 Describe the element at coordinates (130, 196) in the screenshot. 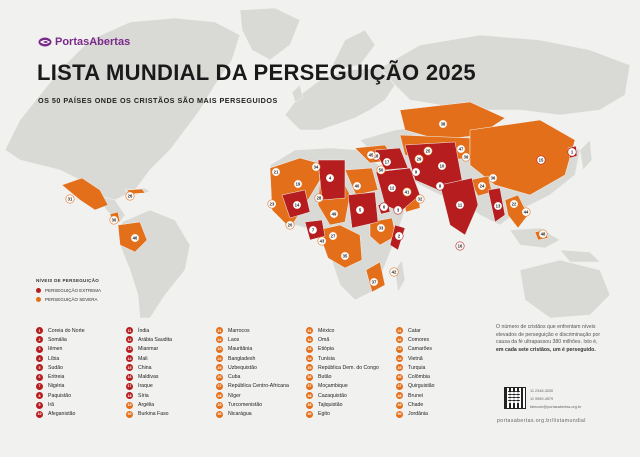

I see `map-marker: 26` at that location.